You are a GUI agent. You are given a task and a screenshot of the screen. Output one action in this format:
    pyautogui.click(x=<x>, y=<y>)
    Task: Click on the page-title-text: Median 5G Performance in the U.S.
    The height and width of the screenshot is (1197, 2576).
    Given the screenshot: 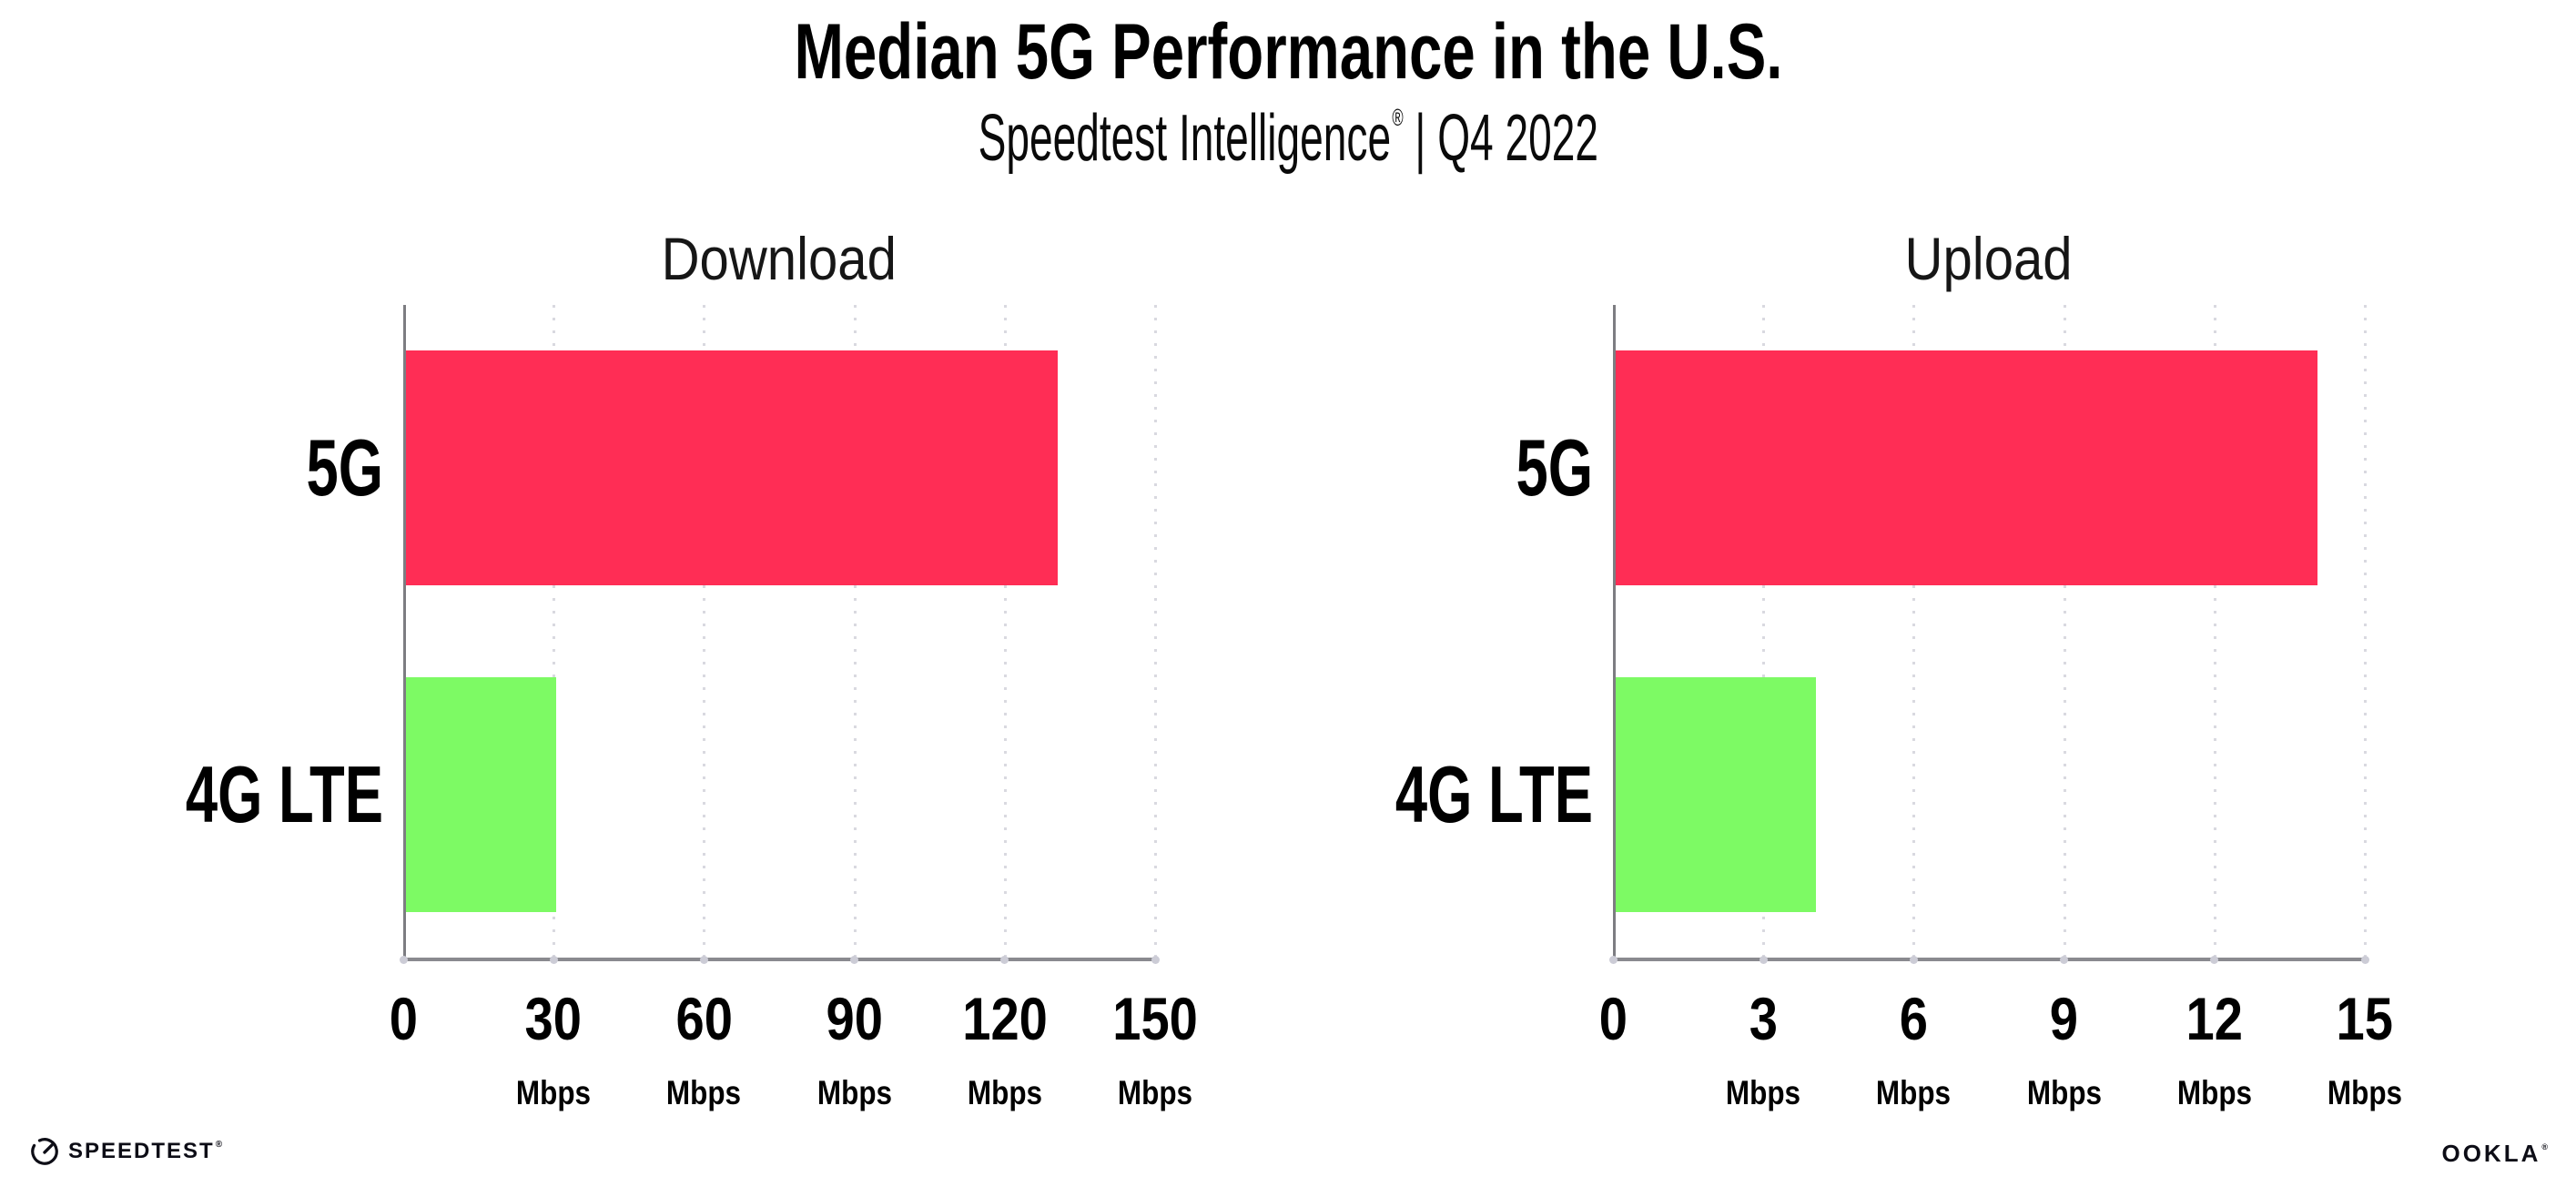 What is the action you would take?
    pyautogui.click(x=1288, y=52)
    